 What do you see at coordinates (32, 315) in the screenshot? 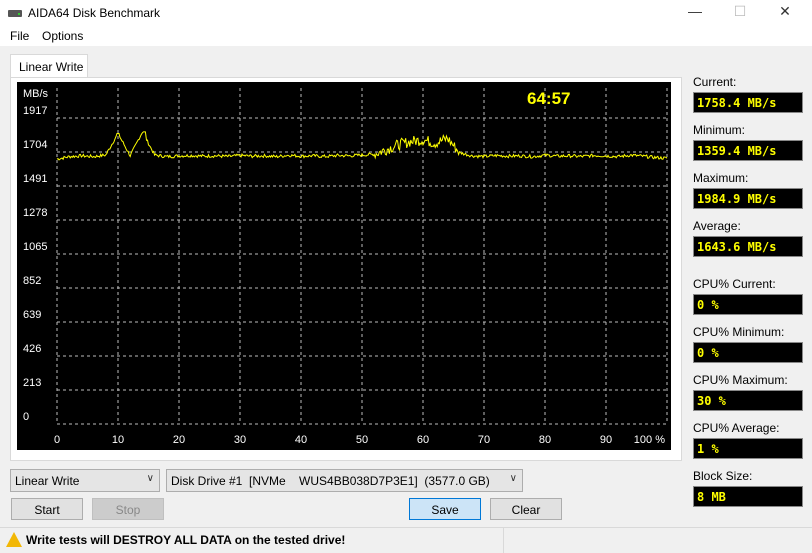
I see `y-tick-label: 639` at bounding box center [32, 315].